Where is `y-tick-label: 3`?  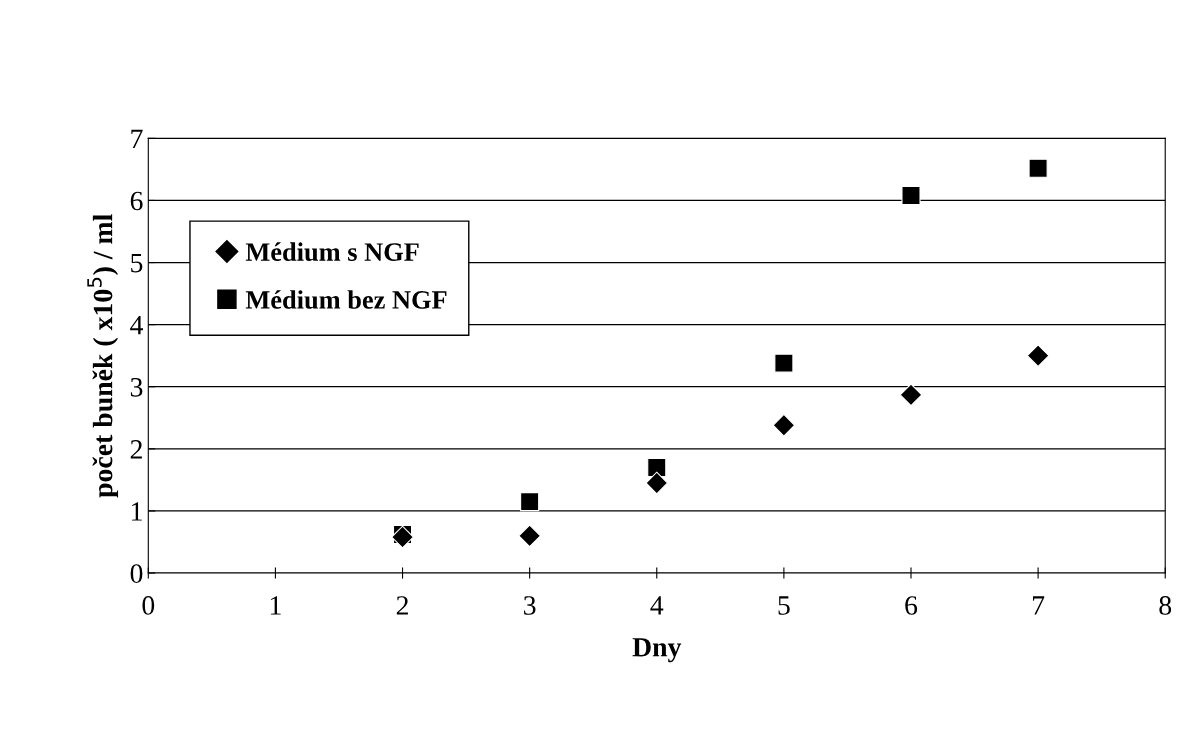 y-tick-label: 3 is located at coordinates (136, 387).